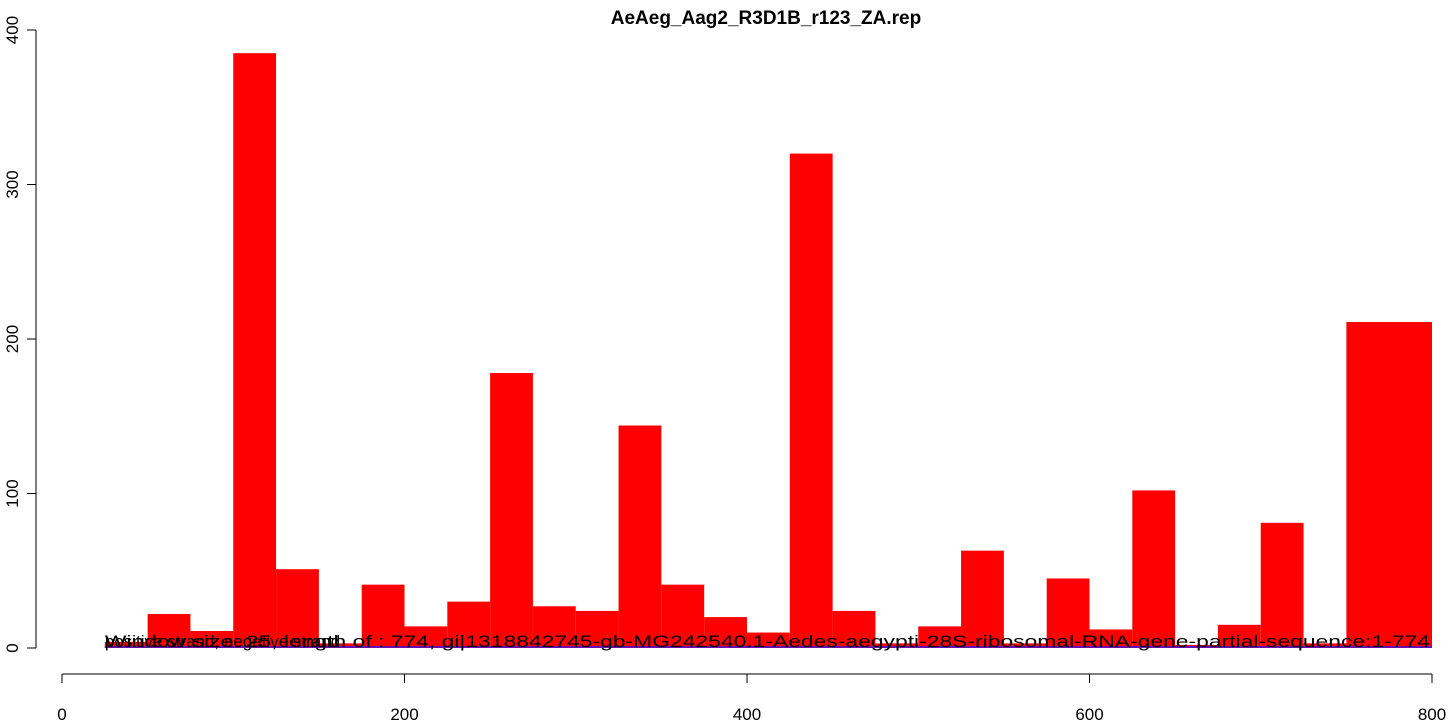  Describe the element at coordinates (12, 184) in the screenshot. I see `y-tick-label: 300` at that location.